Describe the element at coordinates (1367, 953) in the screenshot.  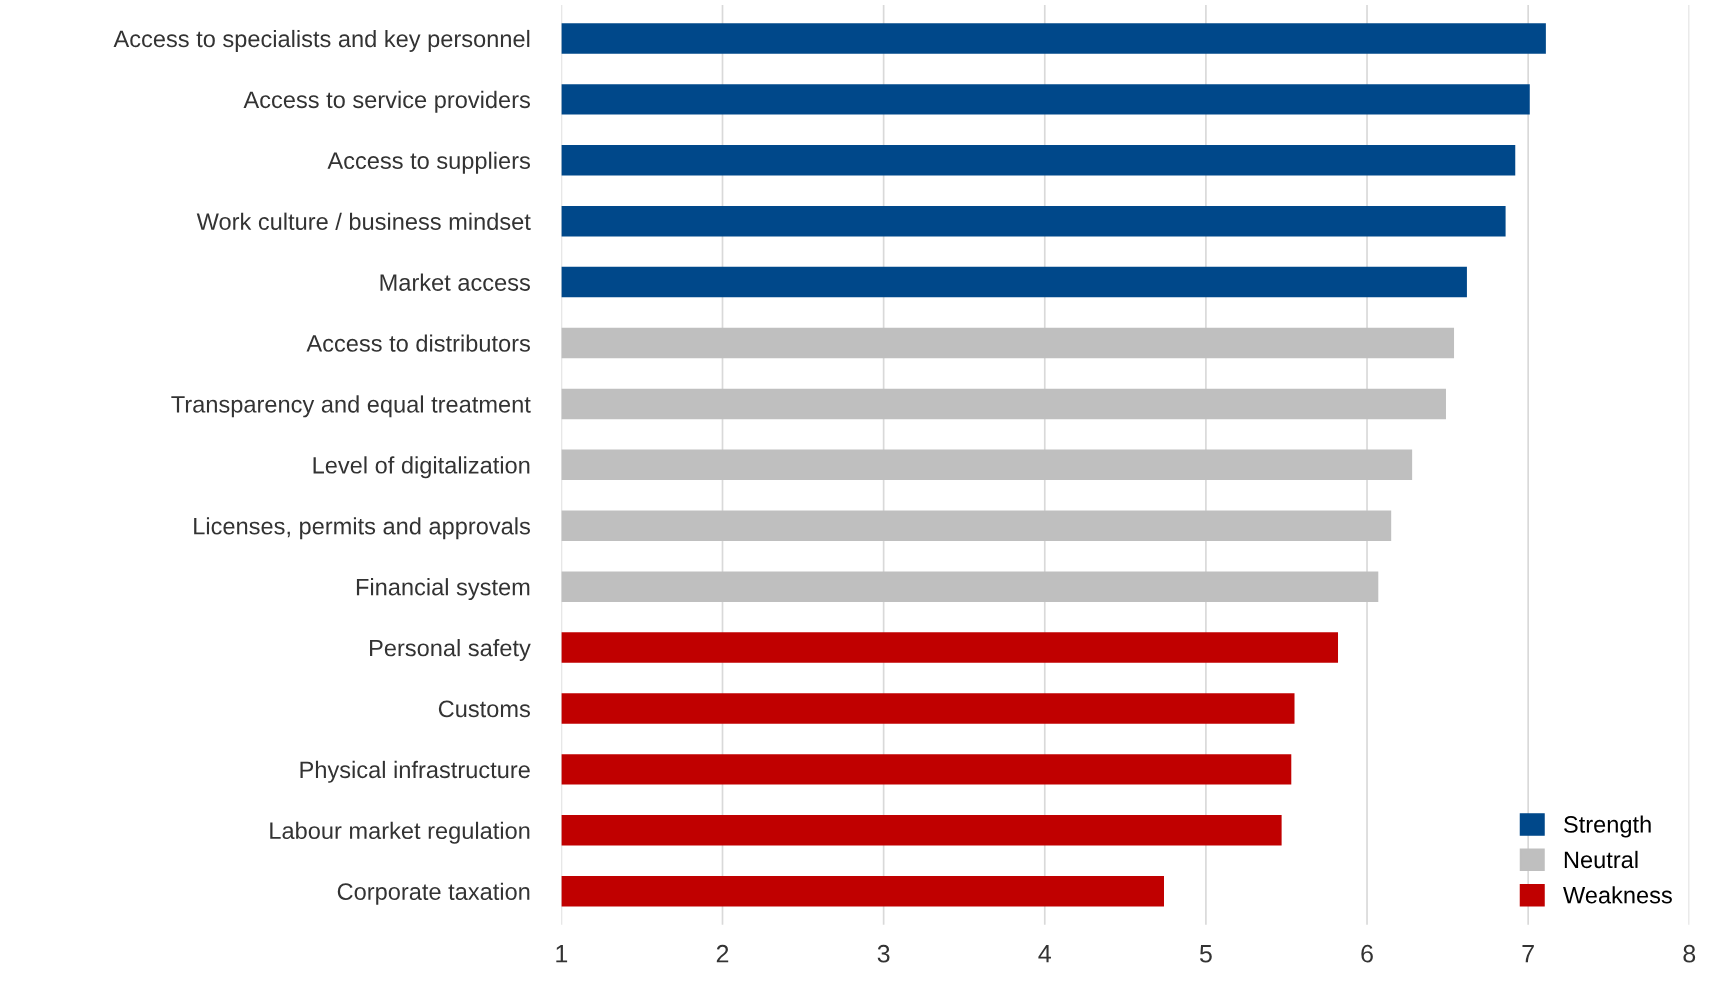
I see `x-tick-label: 6` at that location.